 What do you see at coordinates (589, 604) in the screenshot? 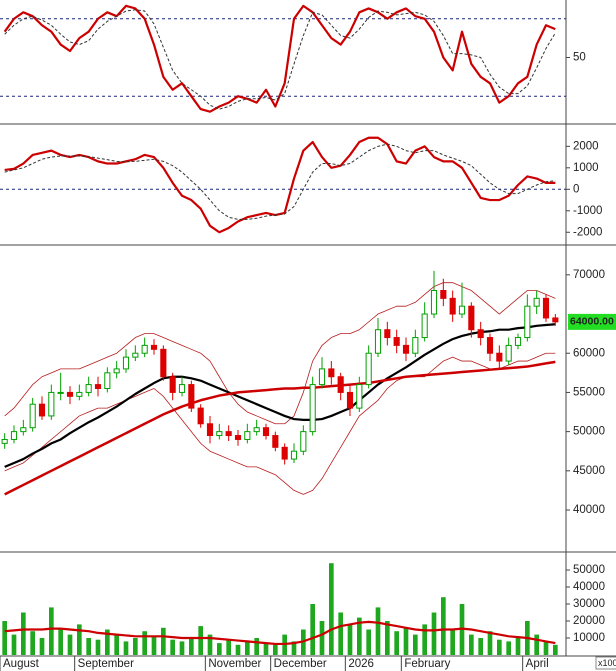
I see `y-tick-label: 30000` at bounding box center [589, 604].